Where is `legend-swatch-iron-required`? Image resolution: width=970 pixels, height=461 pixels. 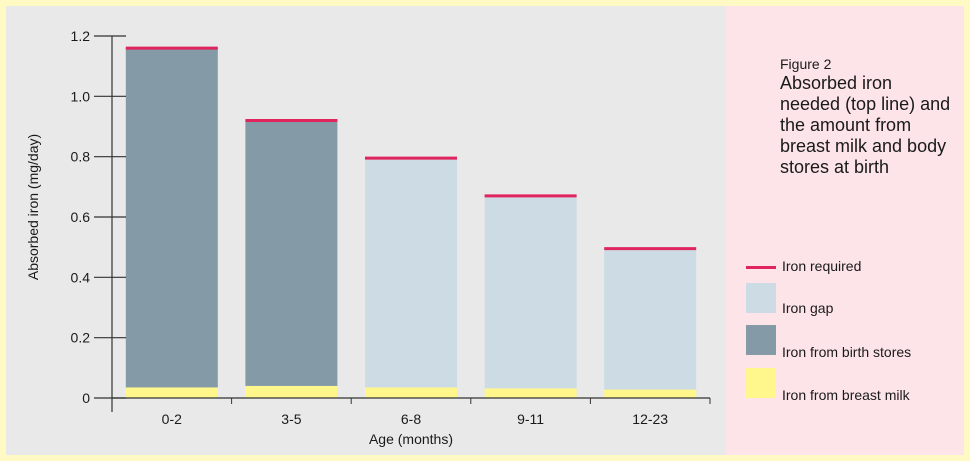
legend-swatch-iron-required is located at coordinates (761, 267).